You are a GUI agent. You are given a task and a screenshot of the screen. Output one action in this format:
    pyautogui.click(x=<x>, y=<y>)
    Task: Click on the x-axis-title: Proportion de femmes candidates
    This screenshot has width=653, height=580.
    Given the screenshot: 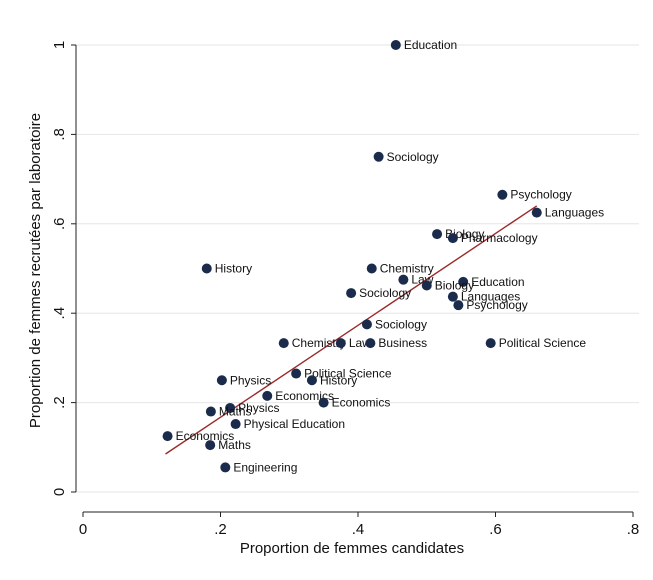 What is the action you would take?
    pyautogui.click(x=352, y=548)
    